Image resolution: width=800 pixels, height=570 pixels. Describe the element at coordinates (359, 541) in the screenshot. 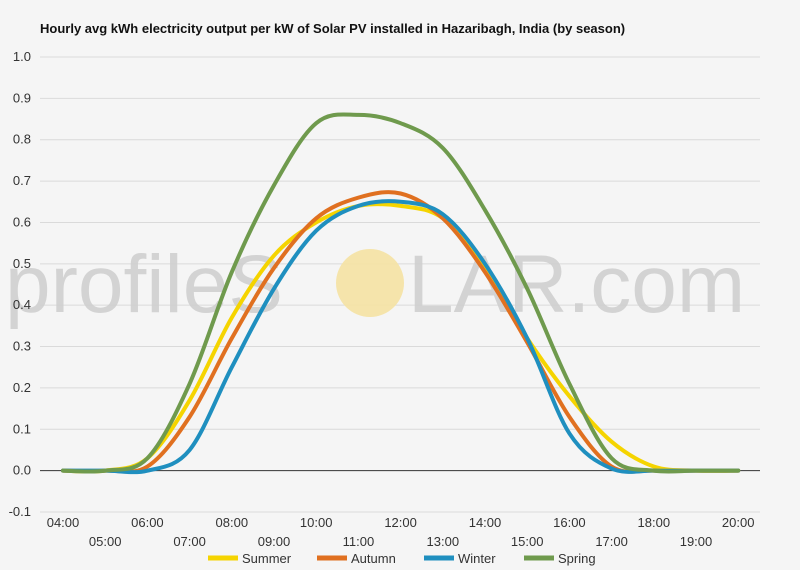

I see `x-tick-label: 11:00` at that location.